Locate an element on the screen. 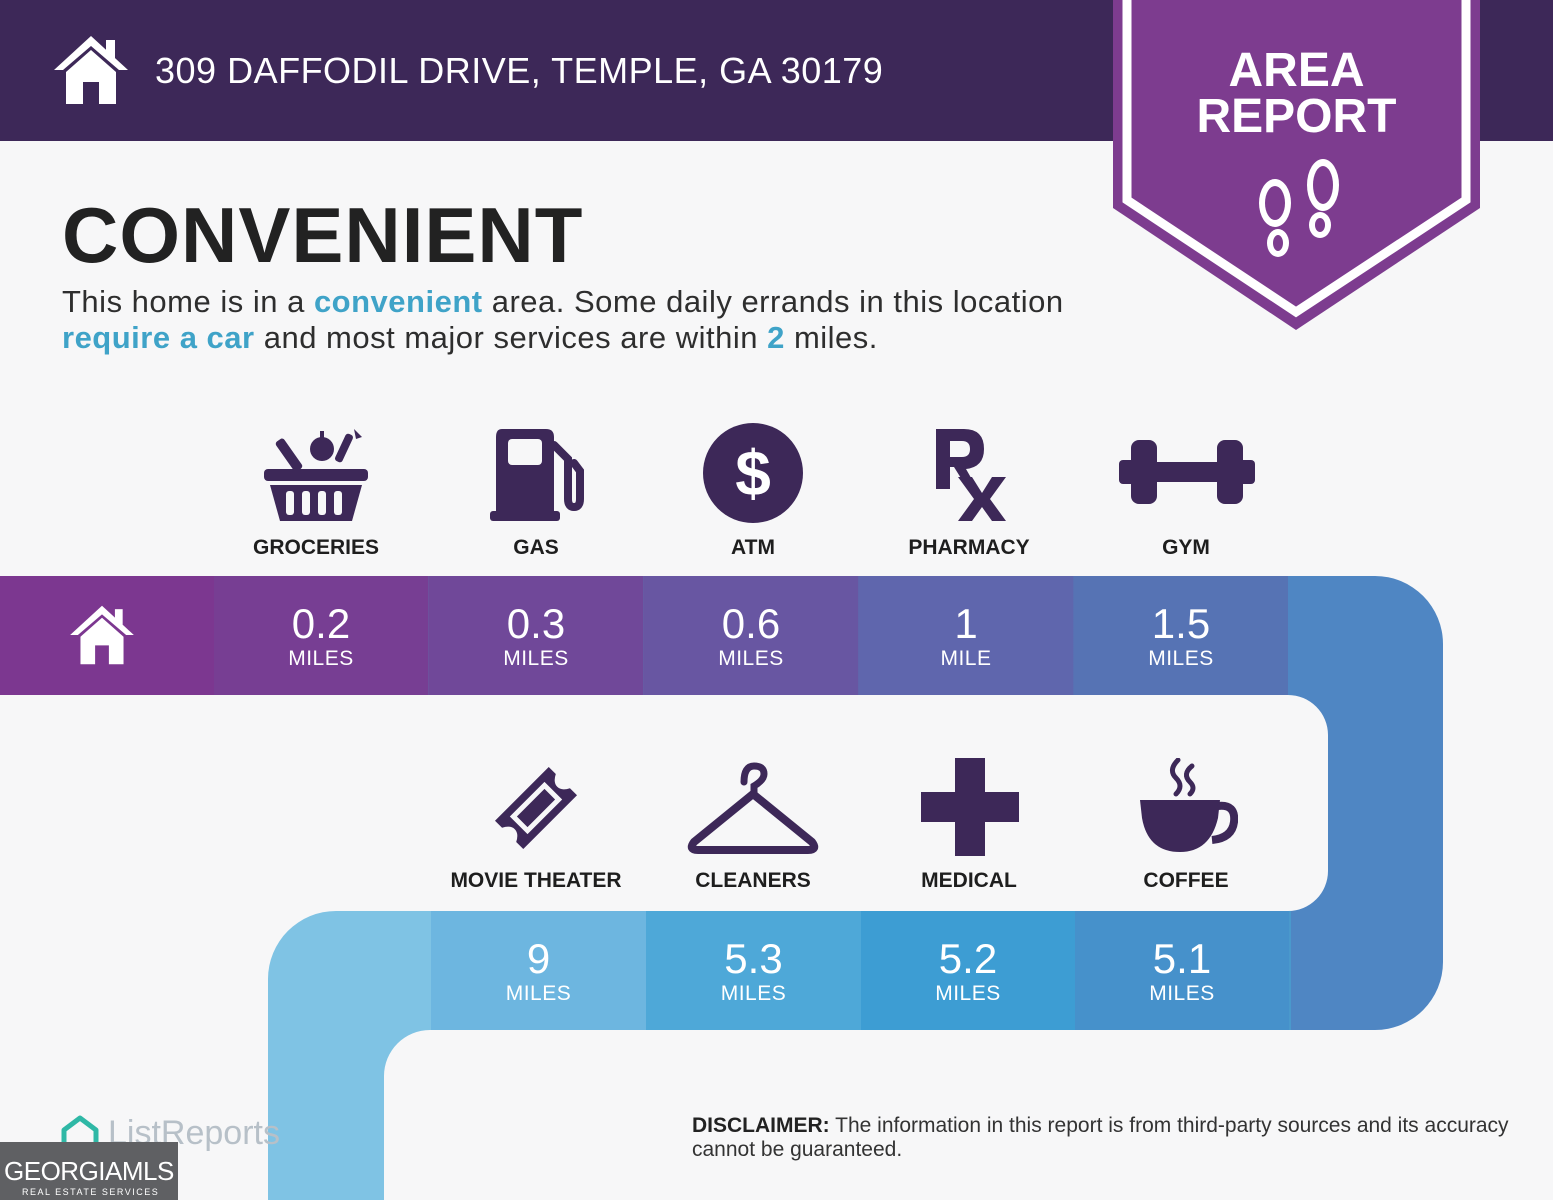  cleaners-label: CLEANERS is located at coordinates (753, 880).